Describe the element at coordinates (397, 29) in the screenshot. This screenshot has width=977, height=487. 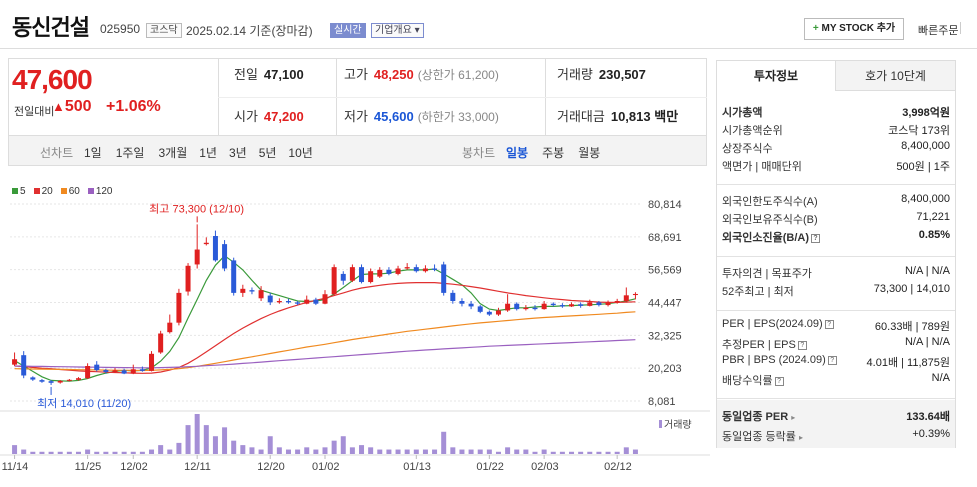
I see `company-overview-button: 기업개요 ▾` at that location.